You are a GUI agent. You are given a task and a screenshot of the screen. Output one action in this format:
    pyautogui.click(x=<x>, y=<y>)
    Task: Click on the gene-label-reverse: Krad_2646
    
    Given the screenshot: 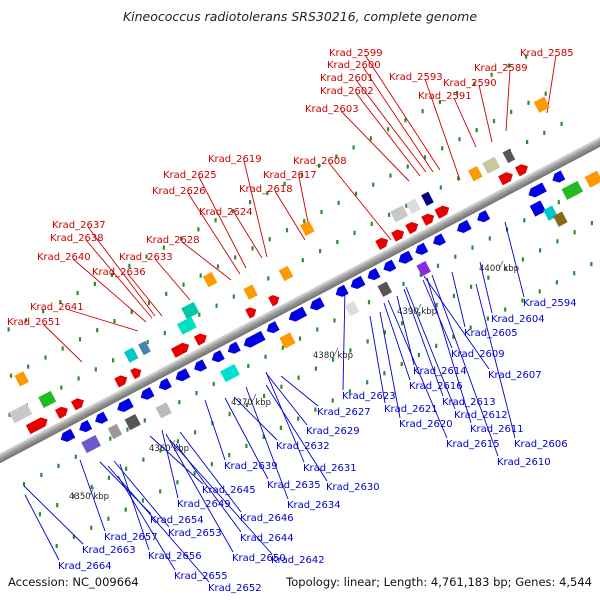 What is the action you would take?
    pyautogui.click(x=267, y=518)
    